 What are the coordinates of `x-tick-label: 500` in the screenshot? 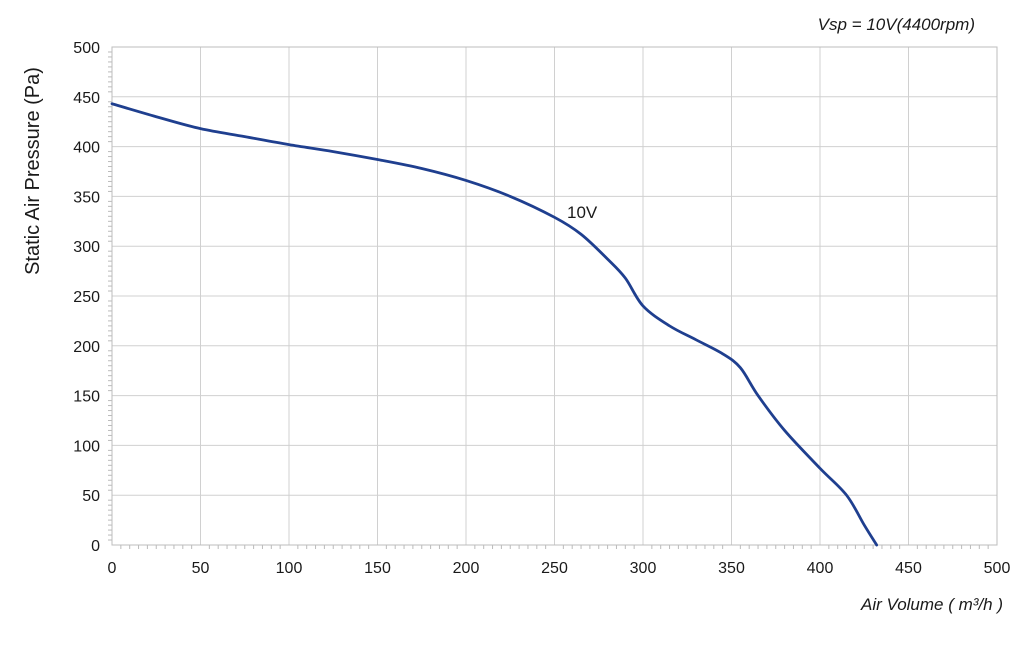 It's located at (997, 568).